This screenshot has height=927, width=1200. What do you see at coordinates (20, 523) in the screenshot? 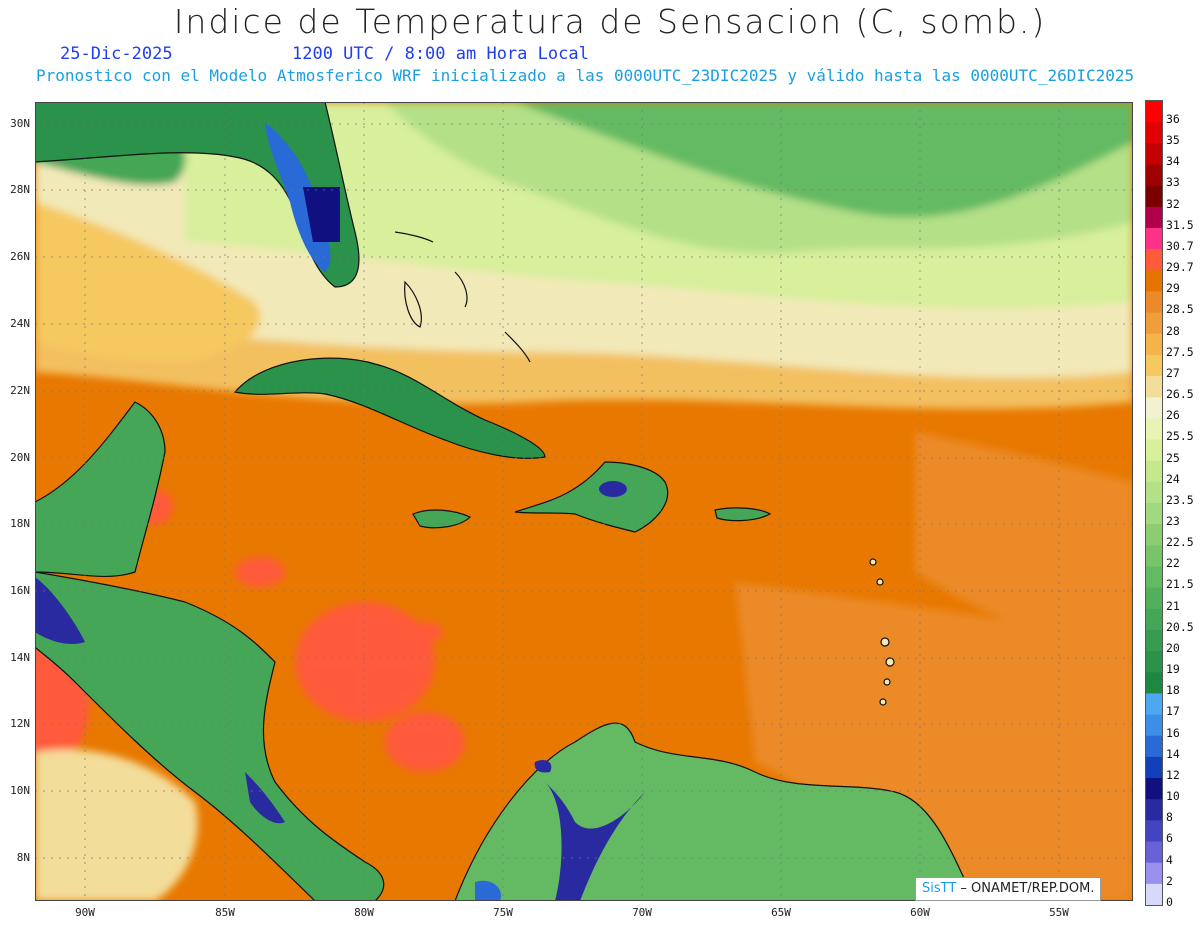
I see `lat-label: 18N` at bounding box center [20, 523].